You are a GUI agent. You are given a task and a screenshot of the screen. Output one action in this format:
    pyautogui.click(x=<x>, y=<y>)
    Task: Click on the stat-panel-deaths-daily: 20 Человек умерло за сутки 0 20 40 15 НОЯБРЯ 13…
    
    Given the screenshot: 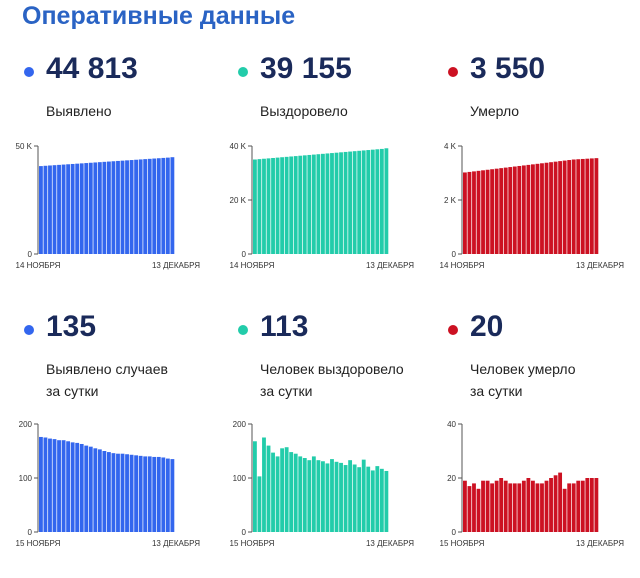 What is the action you would take?
    pyautogui.click(x=539, y=443)
    